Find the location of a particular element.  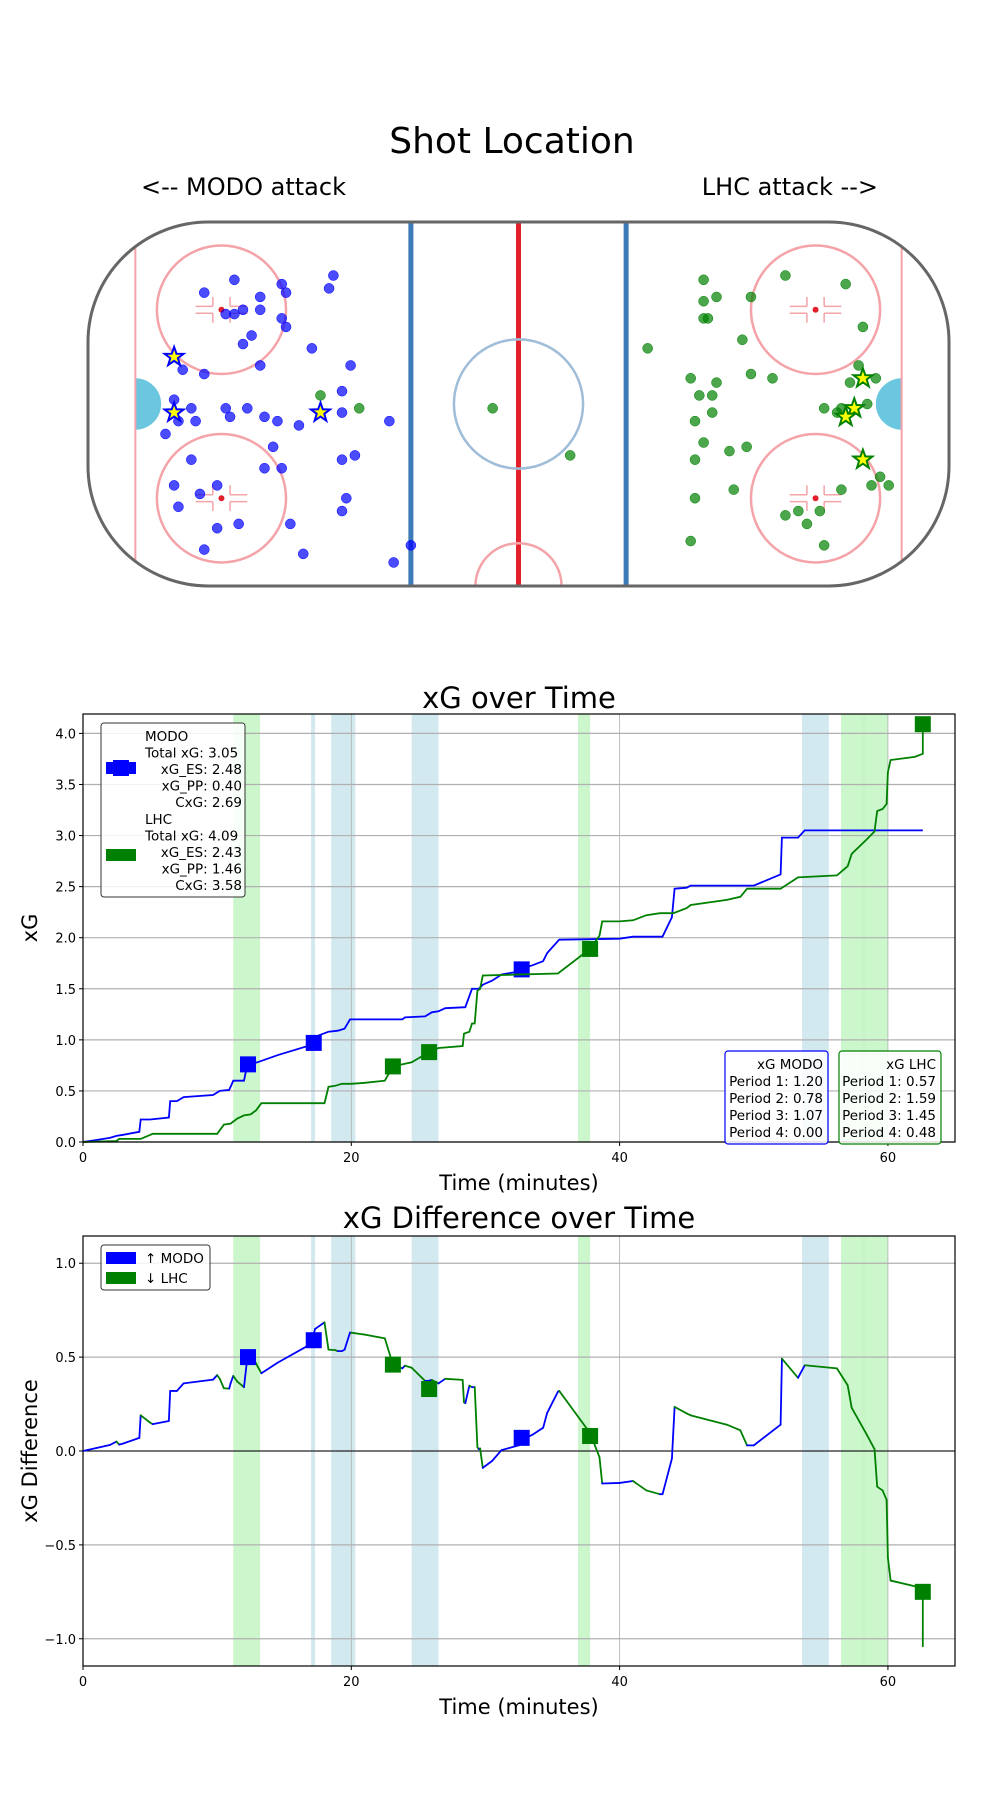

modo-period-box-line: Period 3: 1.07 is located at coordinates (776, 1116).